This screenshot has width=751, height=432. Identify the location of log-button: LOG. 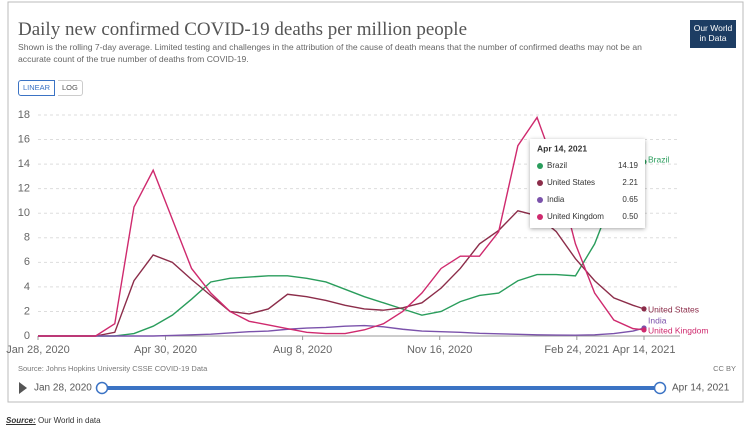
(70, 88).